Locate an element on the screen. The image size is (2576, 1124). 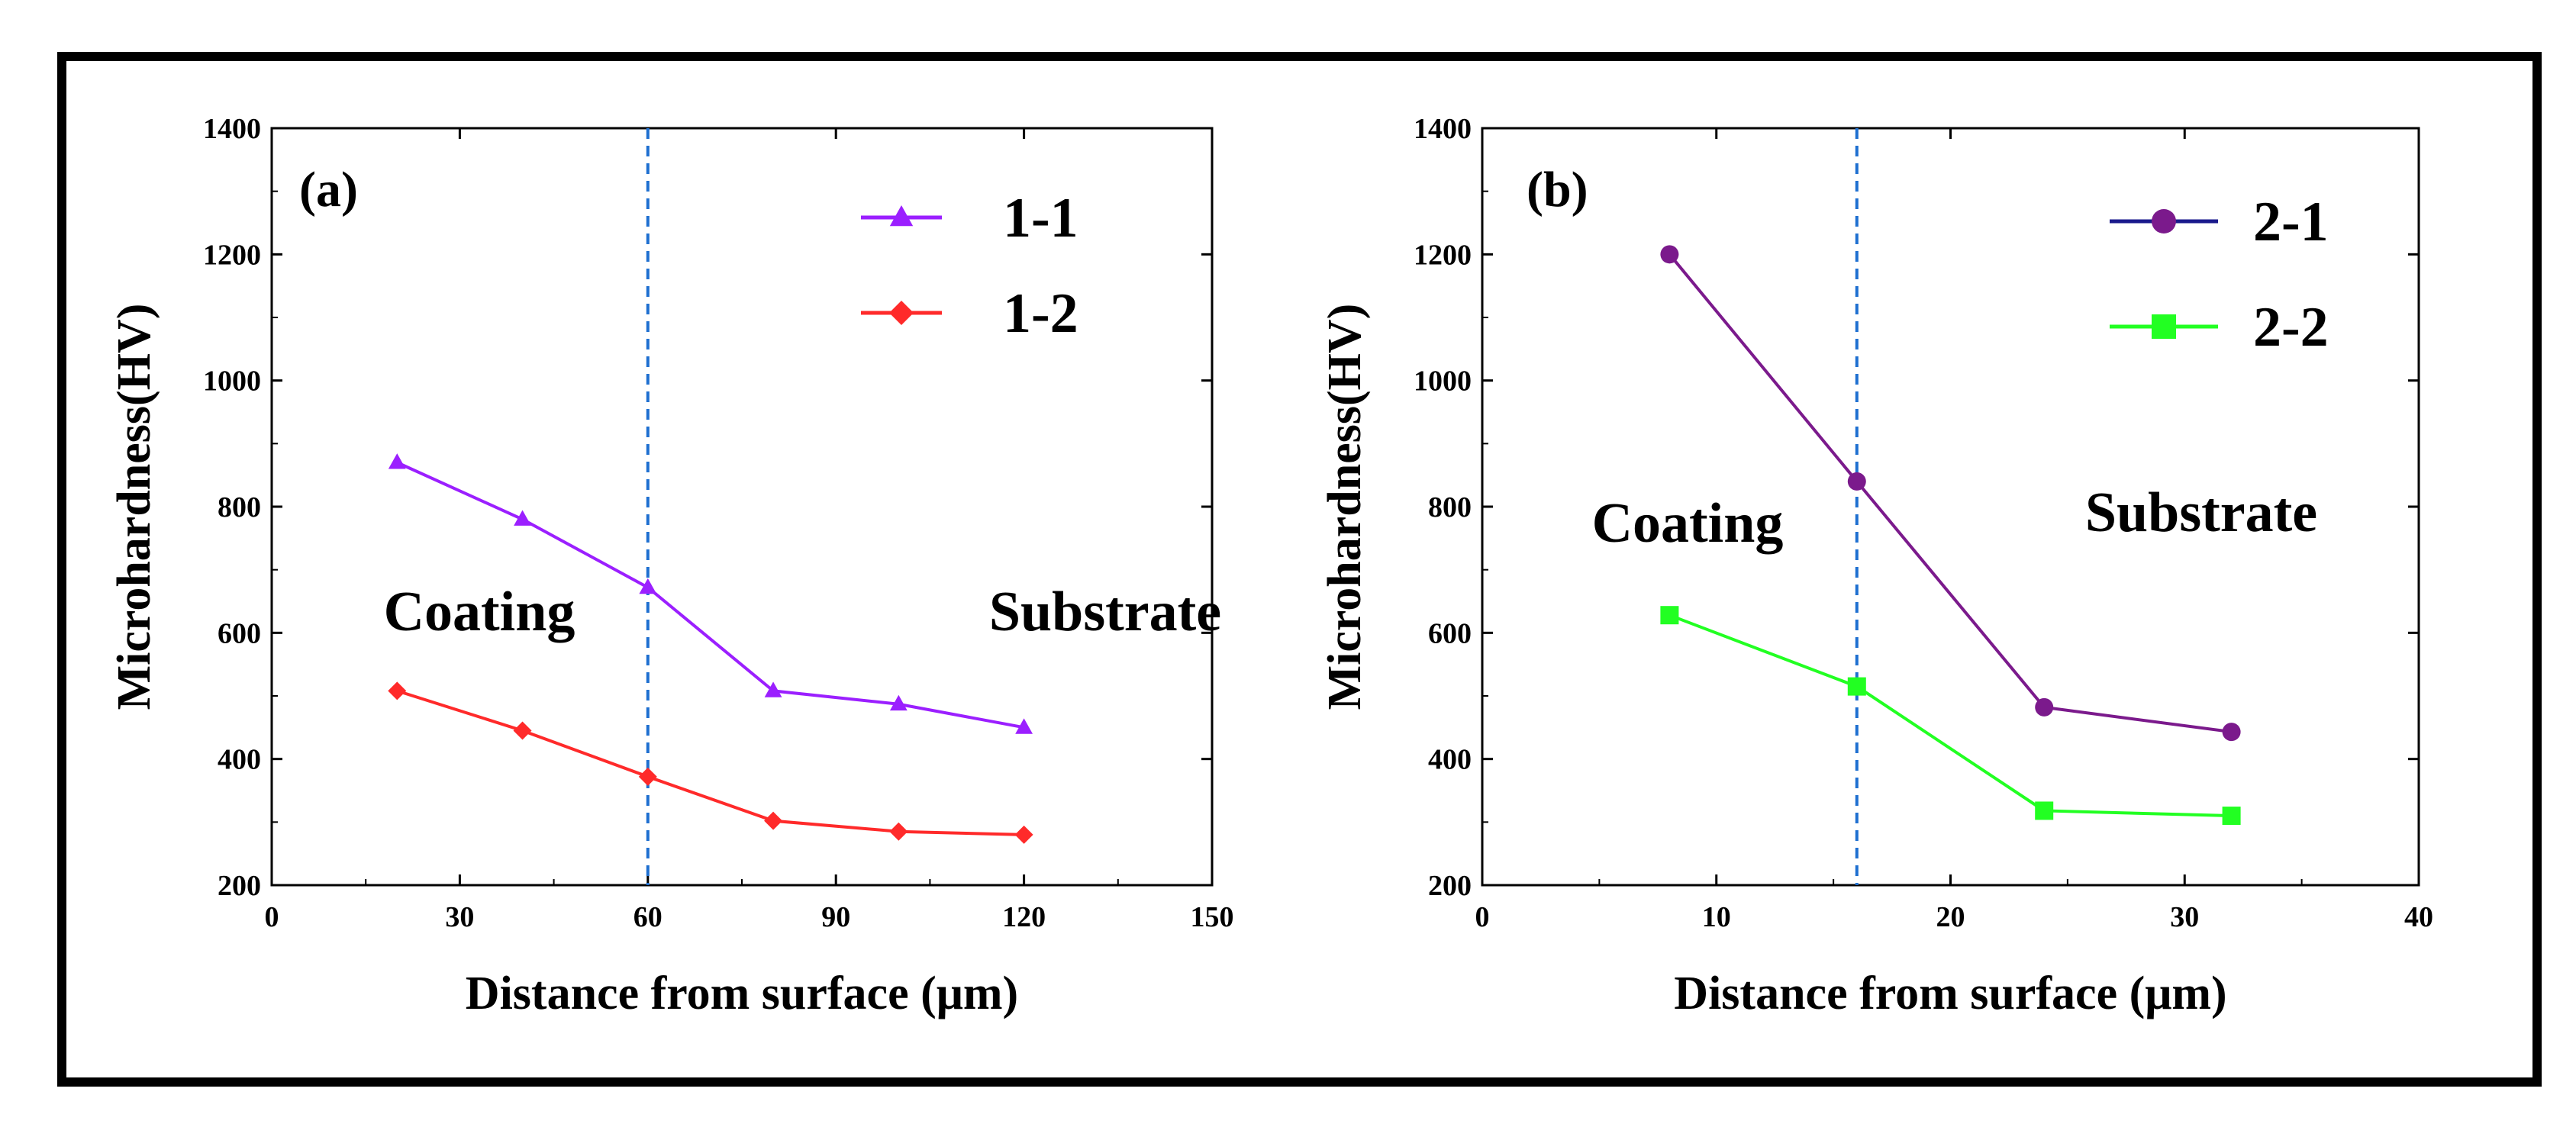
x-tick-label: 150 is located at coordinates (1212, 917).